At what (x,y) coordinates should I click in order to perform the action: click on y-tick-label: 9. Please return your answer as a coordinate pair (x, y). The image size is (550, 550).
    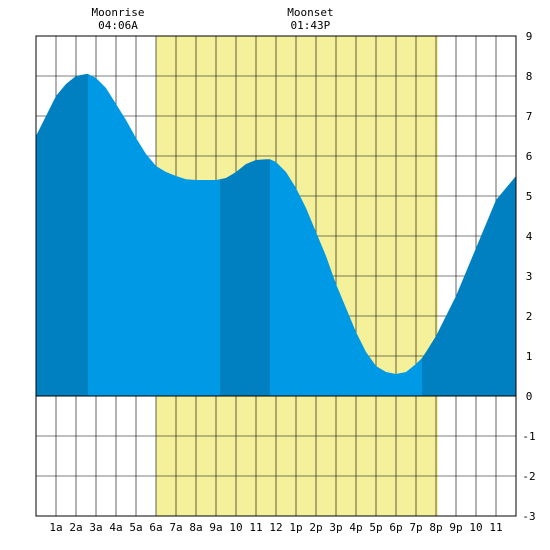
    Looking at the image, I should click on (529, 36).